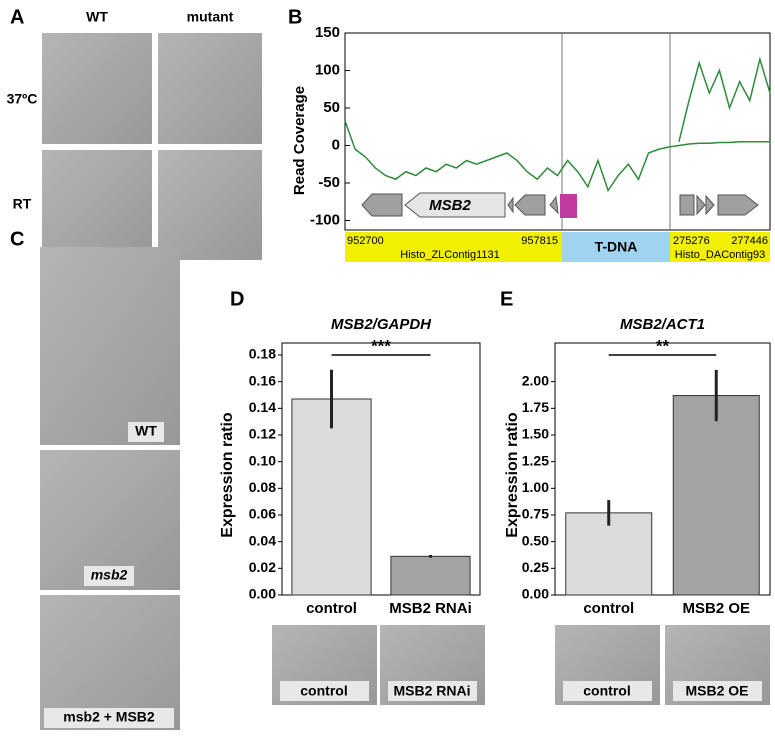  What do you see at coordinates (535, 407) in the screenshot?
I see `y-tick-label: 1.75` at bounding box center [535, 407].